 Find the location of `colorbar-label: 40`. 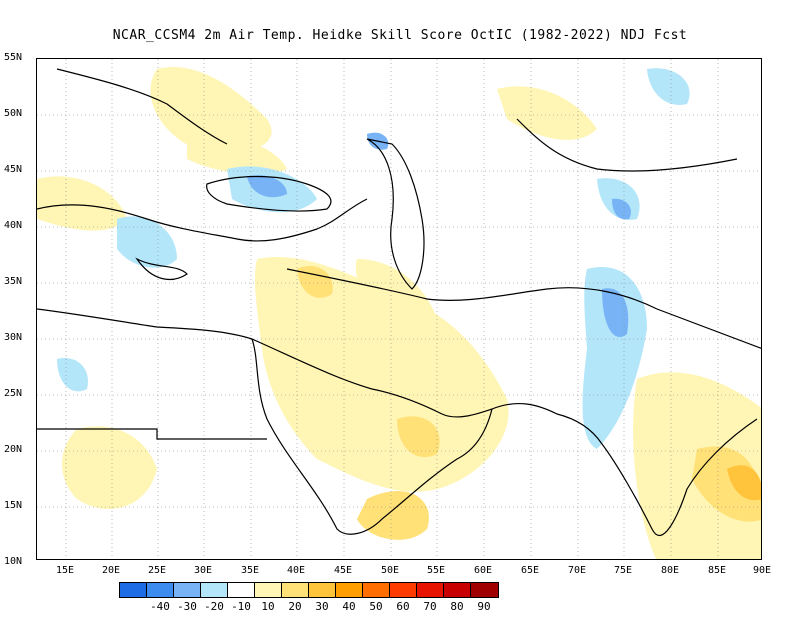

colorbar-label: 40 is located at coordinates (349, 606).